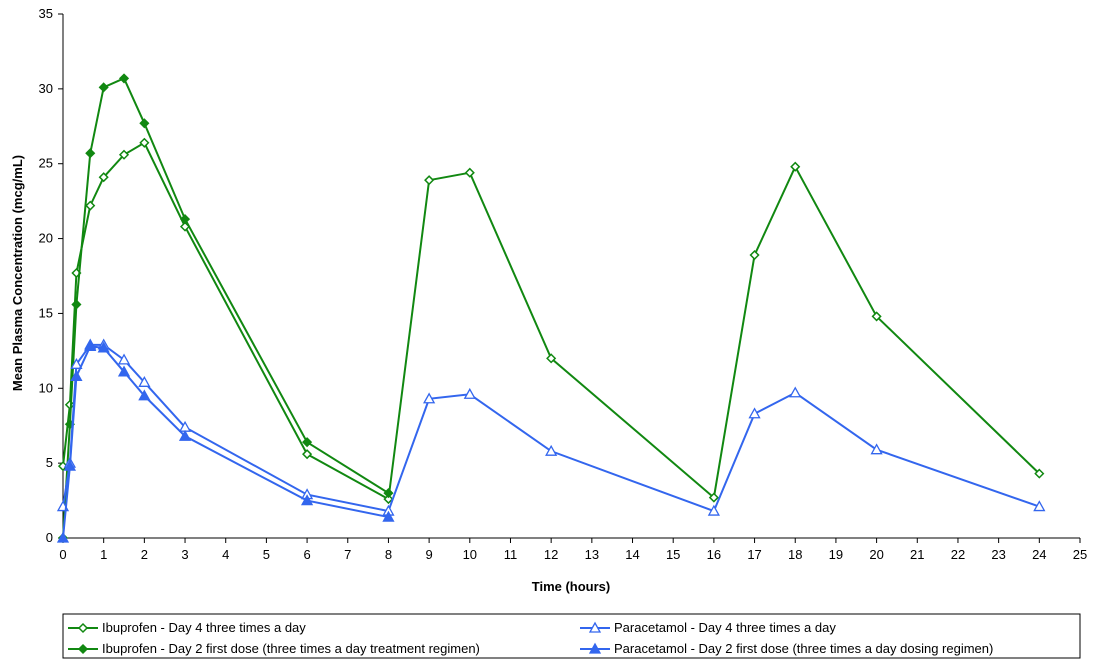  I want to click on y-tick-label: 20, so click(46, 238).